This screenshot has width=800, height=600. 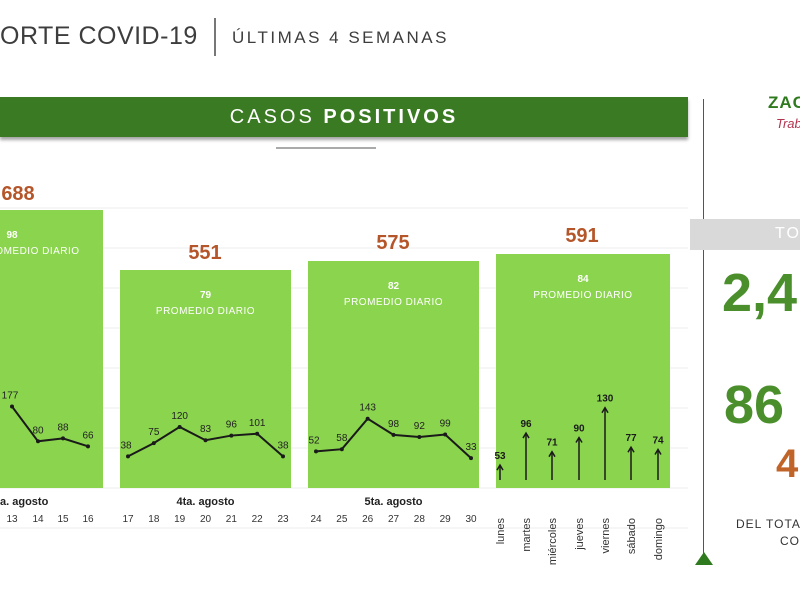 I want to click on report-title: ORTE COVID-19, so click(x=99, y=36).